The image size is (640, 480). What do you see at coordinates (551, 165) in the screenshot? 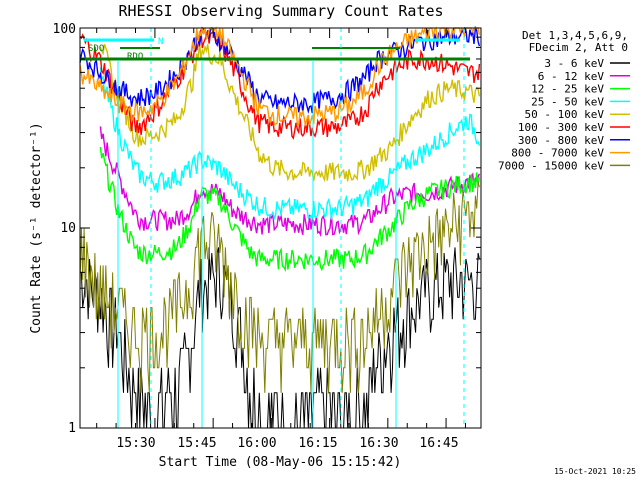
I see `legend-label-8: 7000 - 15000 keV` at bounding box center [551, 165].